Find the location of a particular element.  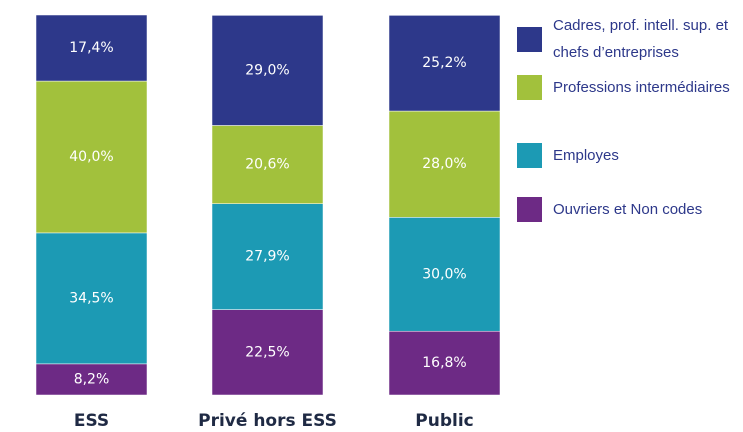

value-label: 27,9% is located at coordinates (267, 257).